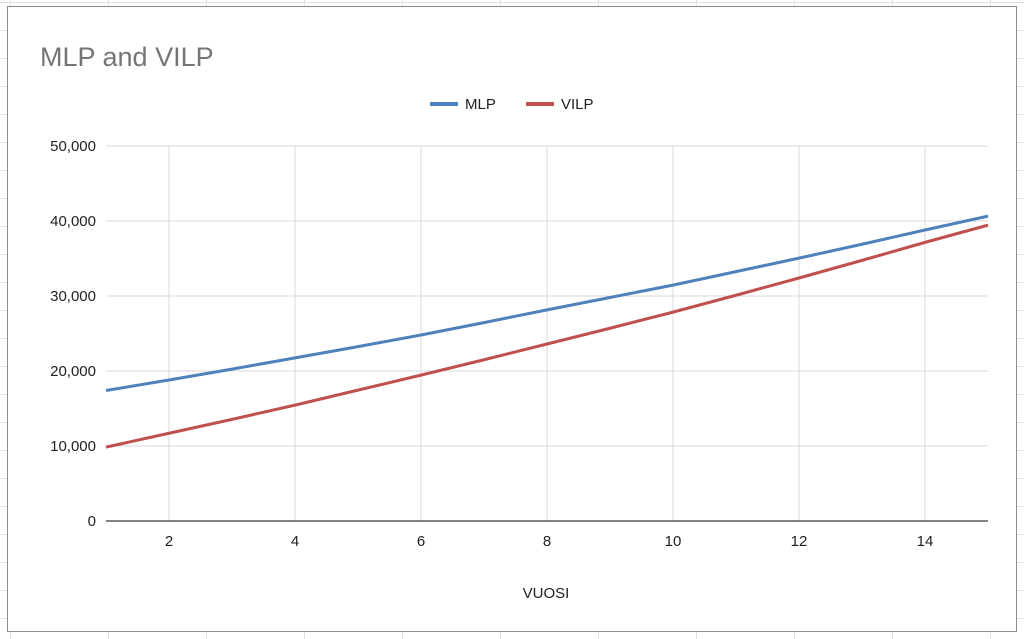 This screenshot has width=1024, height=639. Describe the element at coordinates (799, 541) in the screenshot. I see `x-tick-label: 12` at that location.